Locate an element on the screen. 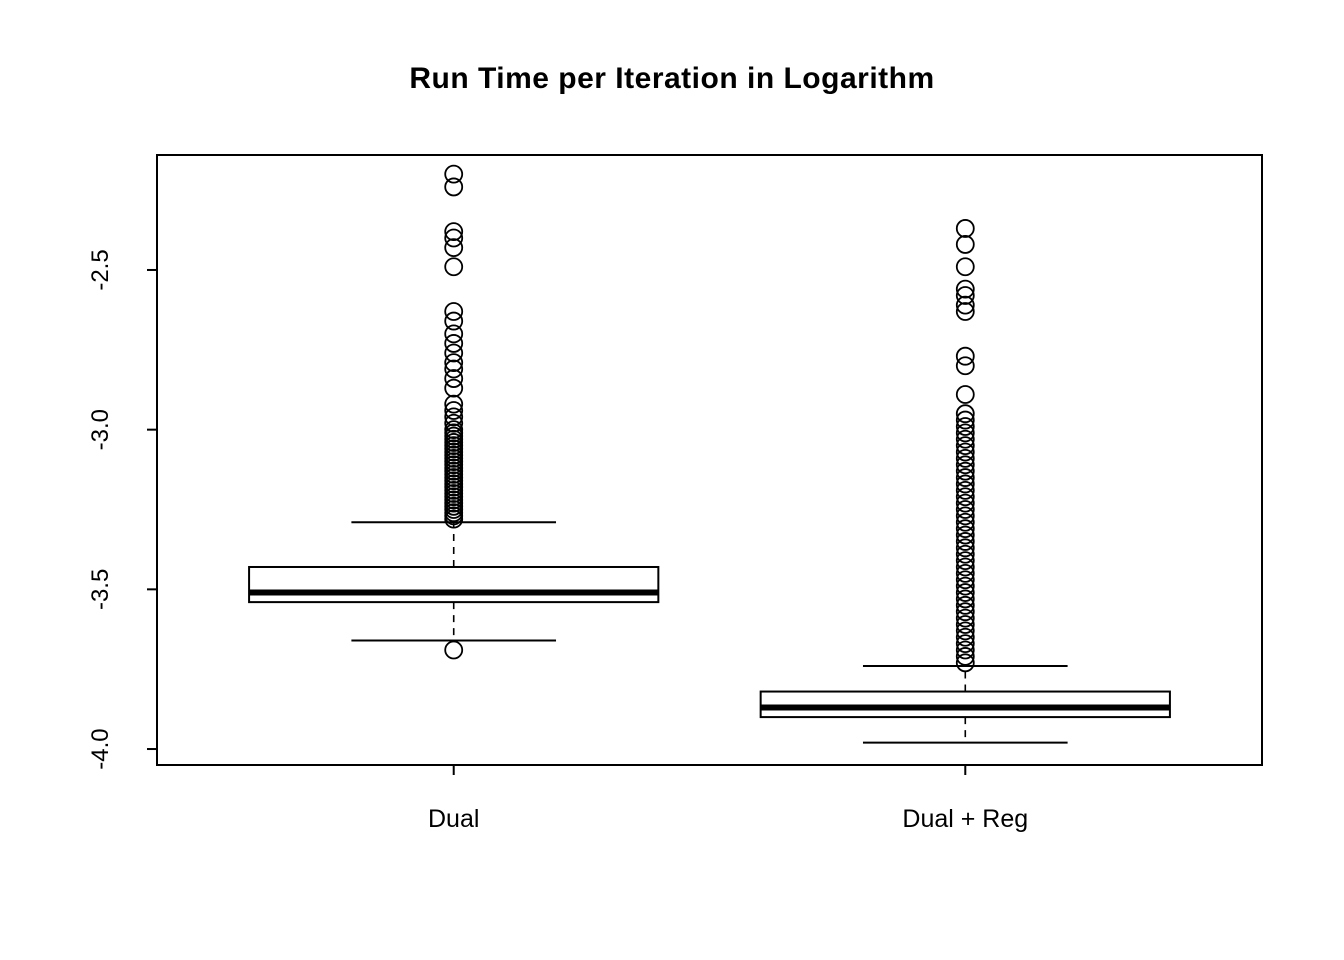 This screenshot has width=1344, height=960. chart-title: Run Time per Iteration in Logarithm is located at coordinates (672, 78).